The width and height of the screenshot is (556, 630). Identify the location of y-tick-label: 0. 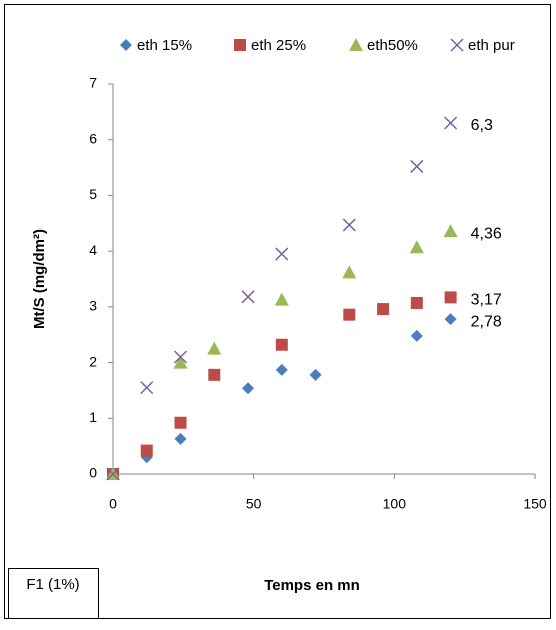
(93, 473).